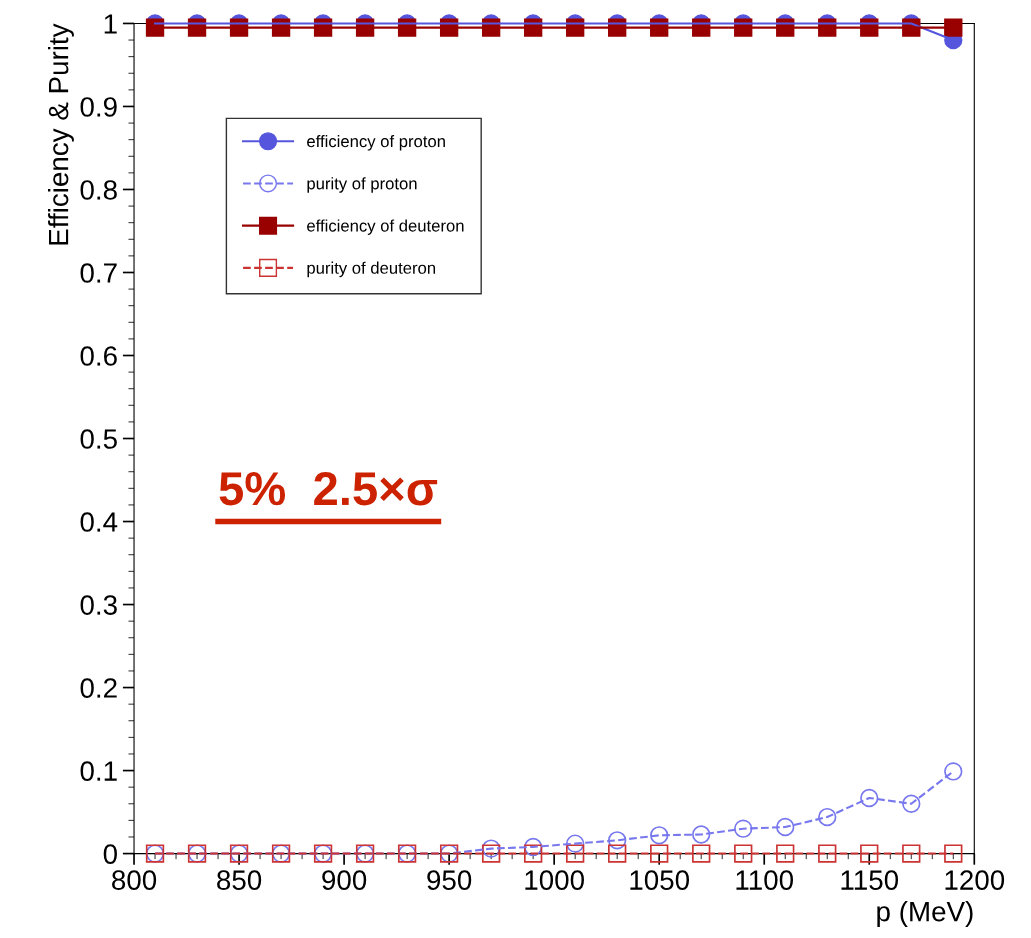 This screenshot has height=938, width=1031. What do you see at coordinates (765, 880) in the screenshot?
I see `x-tick-label: 1100` at bounding box center [765, 880].